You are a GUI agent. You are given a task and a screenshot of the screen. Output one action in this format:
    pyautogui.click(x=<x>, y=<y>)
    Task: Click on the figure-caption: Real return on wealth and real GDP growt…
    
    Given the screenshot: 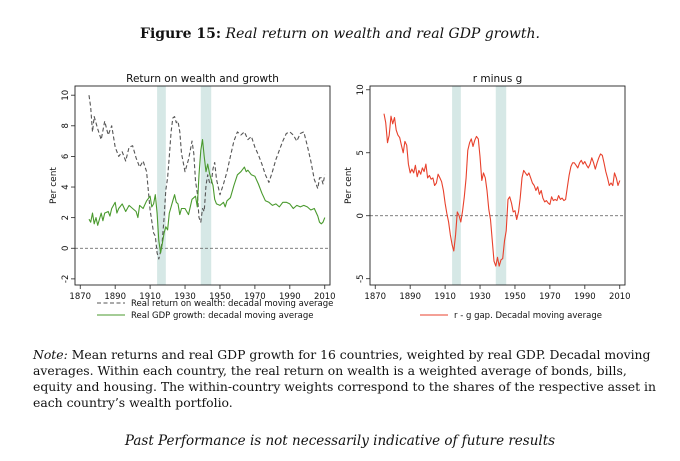 What is the action you would take?
    pyautogui.click(x=382, y=34)
    